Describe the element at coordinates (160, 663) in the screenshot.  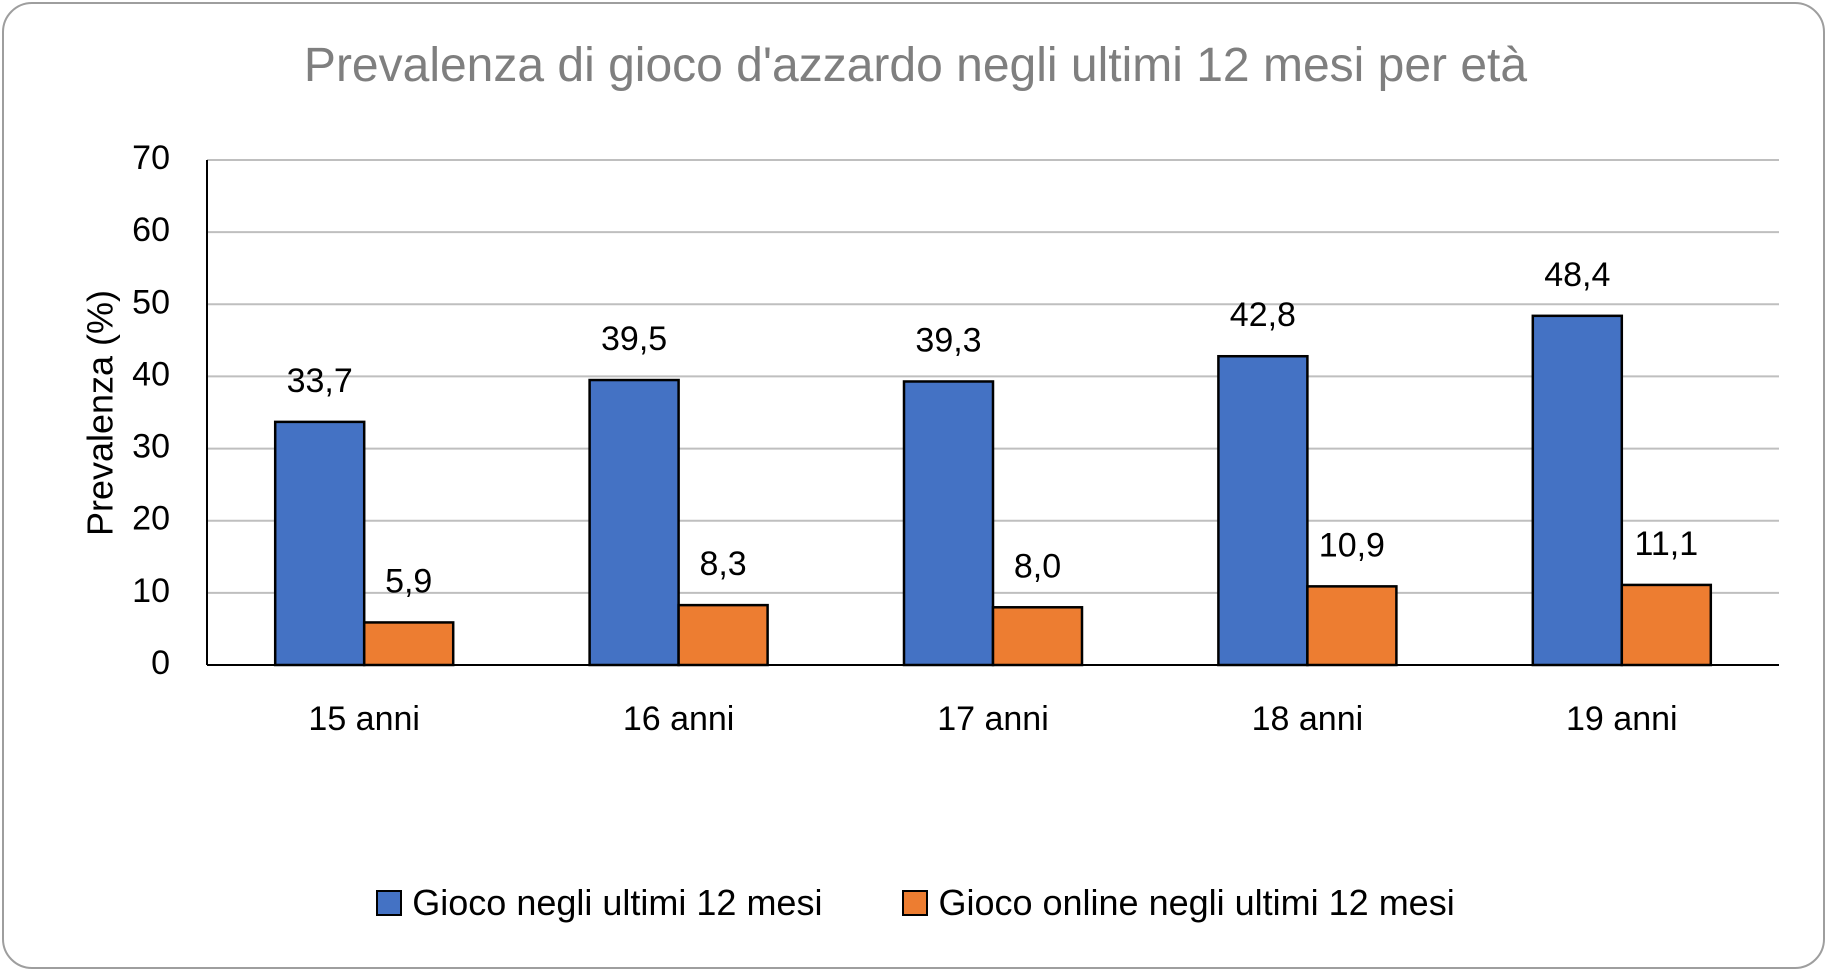
I see `y-tick-label-0: 0` at that location.